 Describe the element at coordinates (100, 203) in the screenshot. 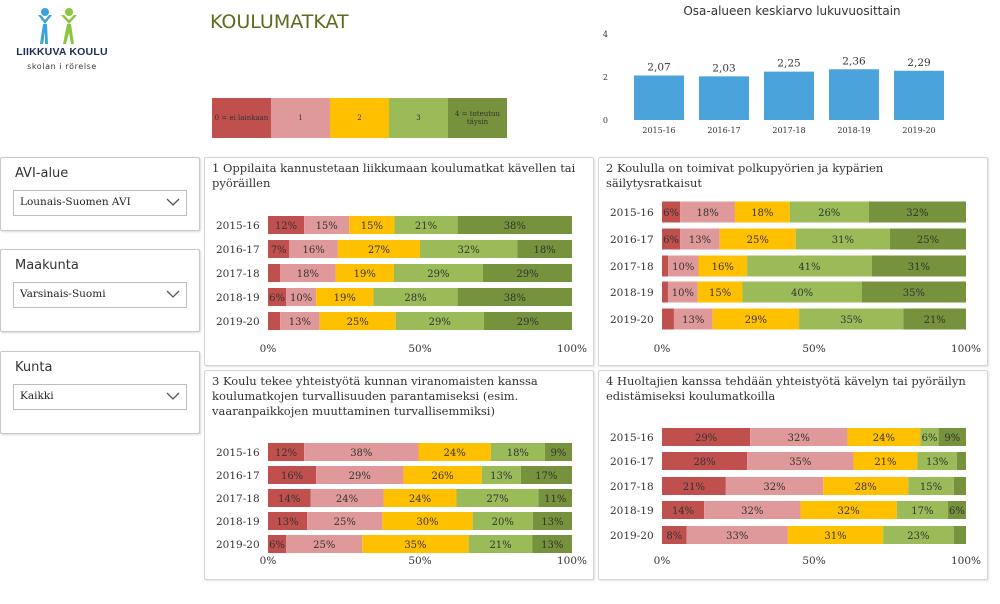

I see `avi-alue-dropdown: Lounais-Suomen AVI` at that location.